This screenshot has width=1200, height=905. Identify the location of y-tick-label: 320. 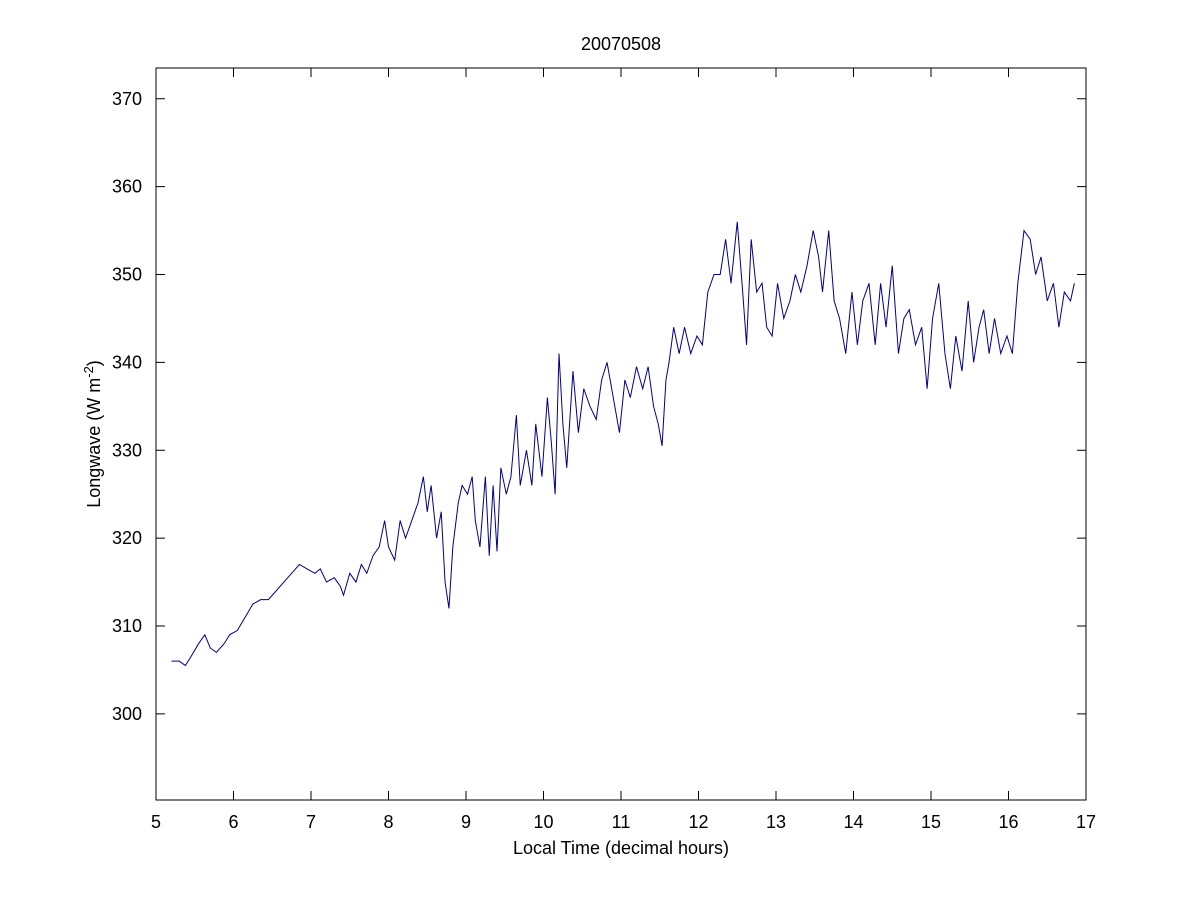
(127, 538).